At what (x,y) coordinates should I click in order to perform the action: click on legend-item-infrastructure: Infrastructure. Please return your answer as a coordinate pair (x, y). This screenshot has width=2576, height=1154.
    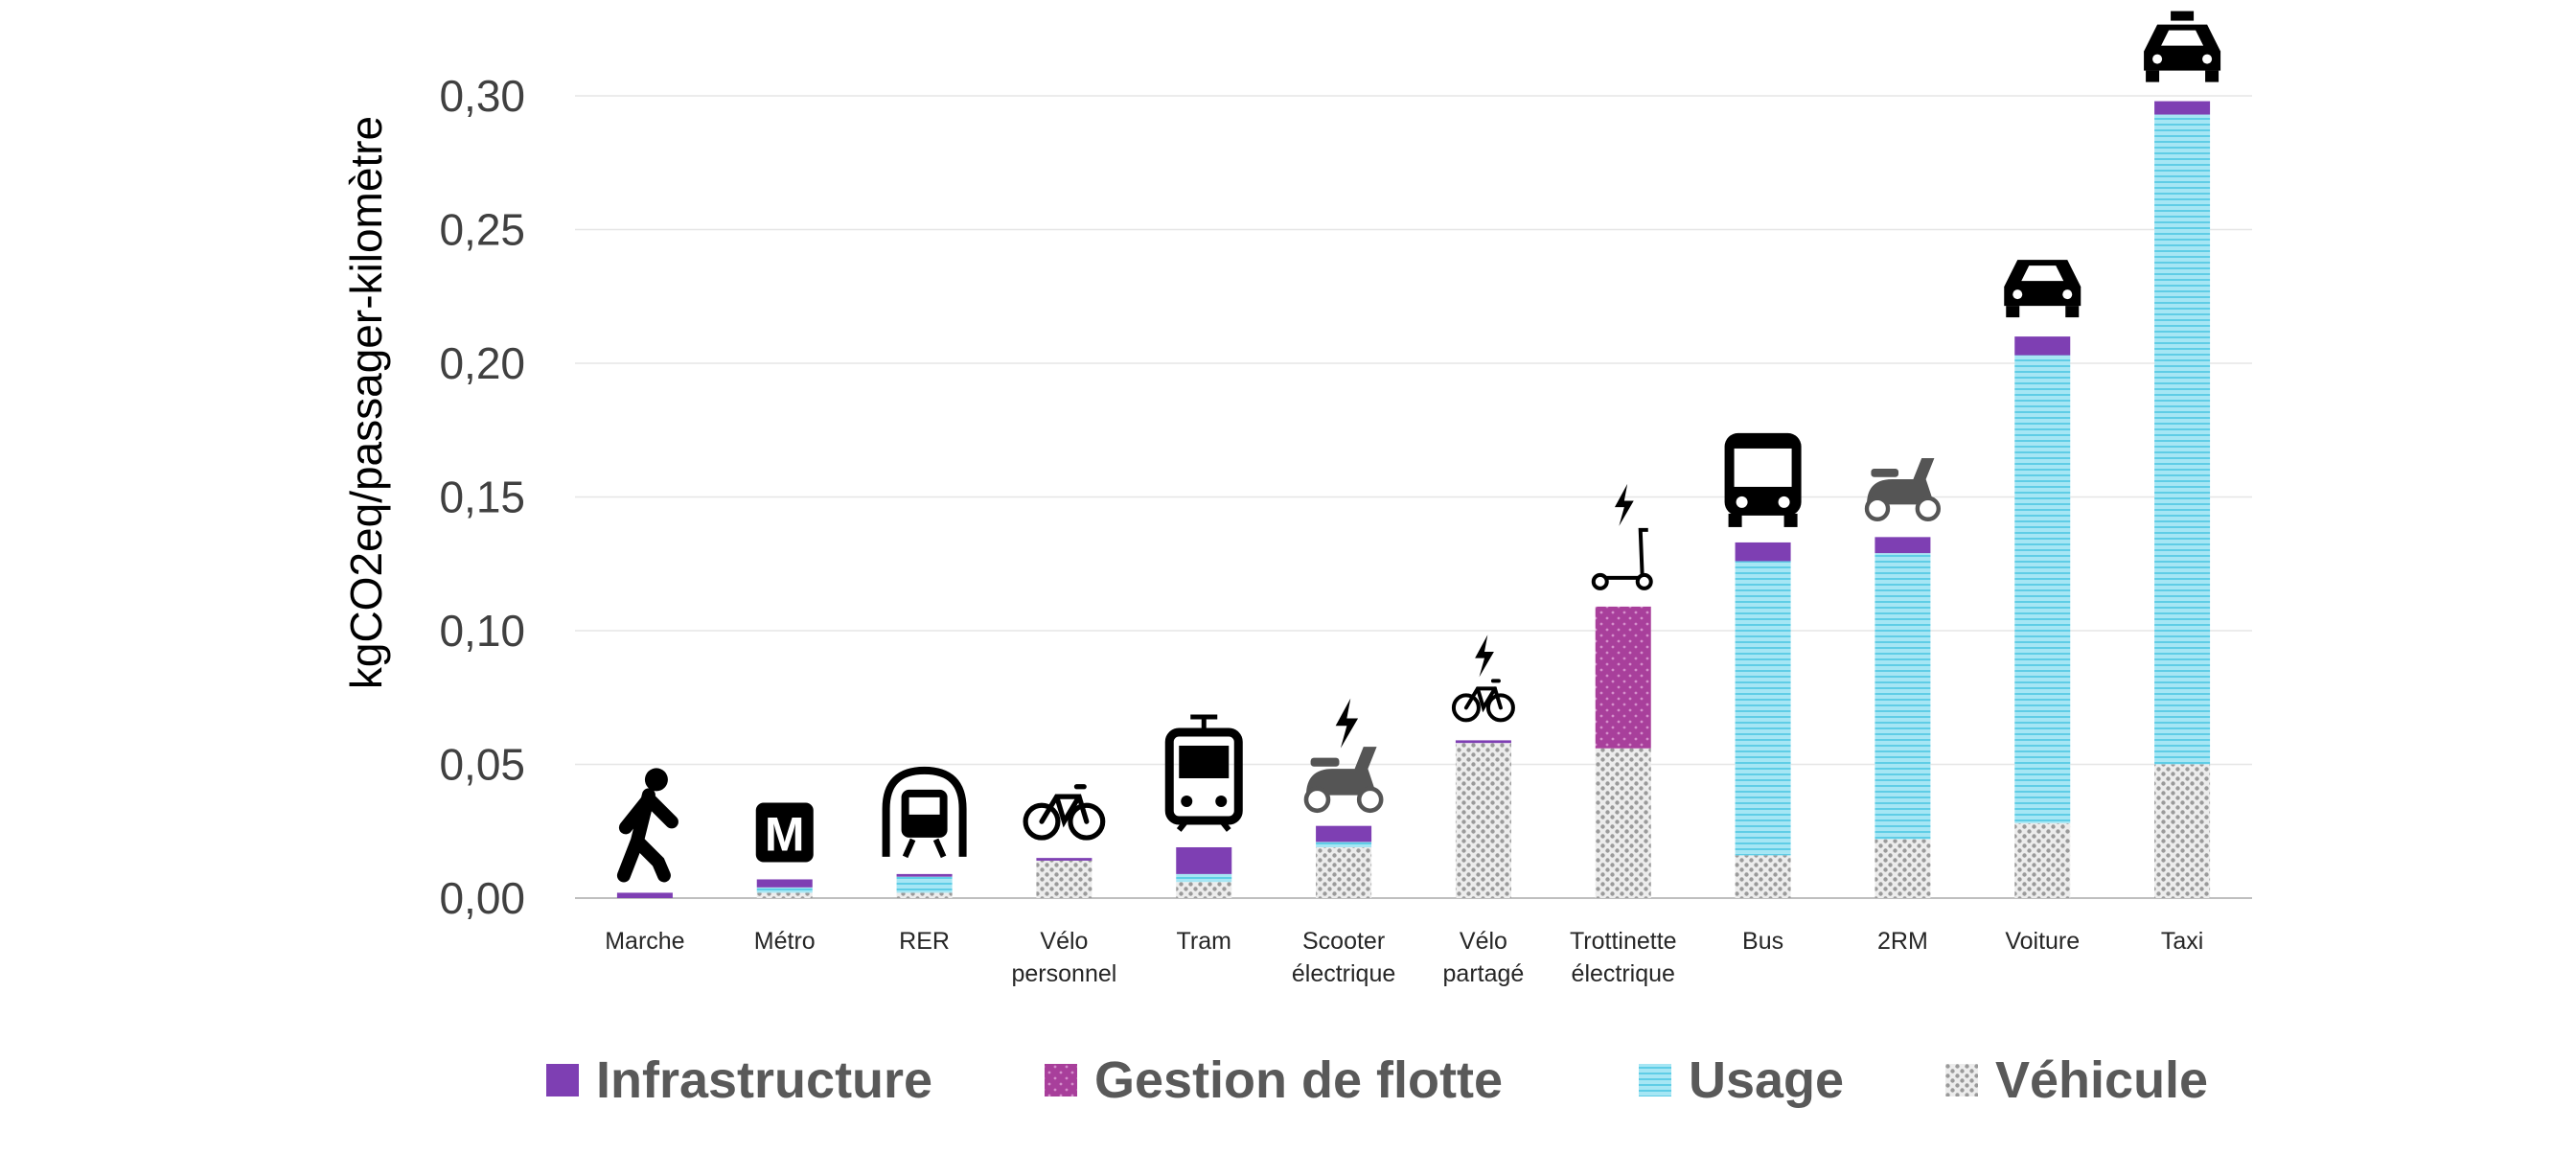
    Looking at the image, I should click on (739, 1080).